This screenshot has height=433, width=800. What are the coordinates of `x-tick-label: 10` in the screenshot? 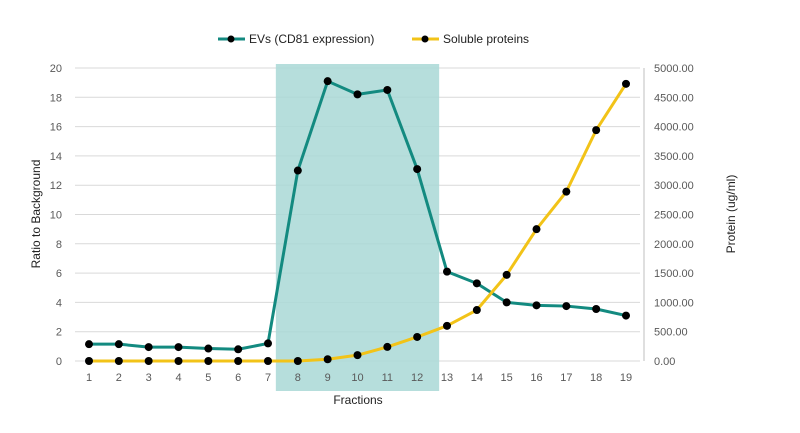 It's located at (357, 378).